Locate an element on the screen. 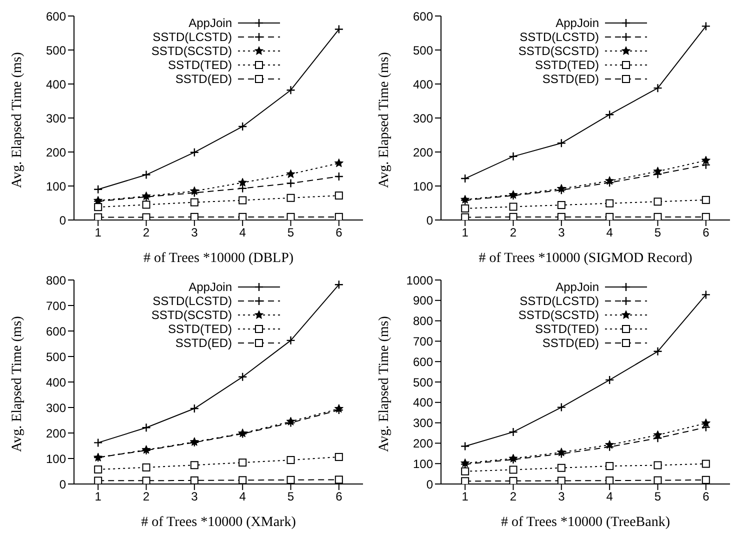 The height and width of the screenshot is (534, 739). x-axis-title: # of Trees *10000 (TreeBank) is located at coordinates (585, 522).